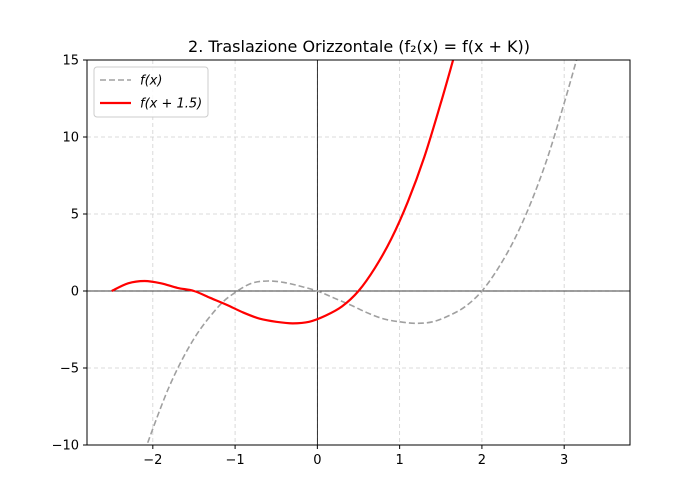 This screenshot has height=500, width=700. Describe the element at coordinates (564, 460) in the screenshot. I see `x-tick-label: 3` at that location.